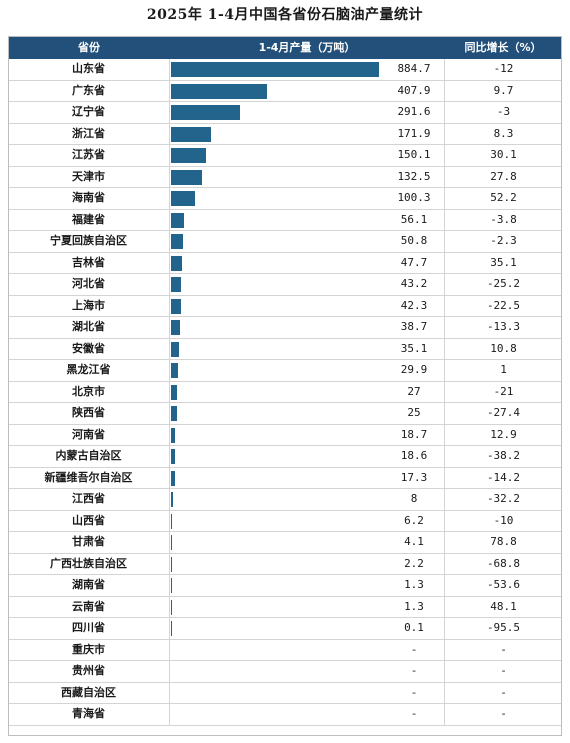 The height and width of the screenshot is (743, 570). What do you see at coordinates (414, 348) in the screenshot?
I see `production-value: 35.1` at bounding box center [414, 348].